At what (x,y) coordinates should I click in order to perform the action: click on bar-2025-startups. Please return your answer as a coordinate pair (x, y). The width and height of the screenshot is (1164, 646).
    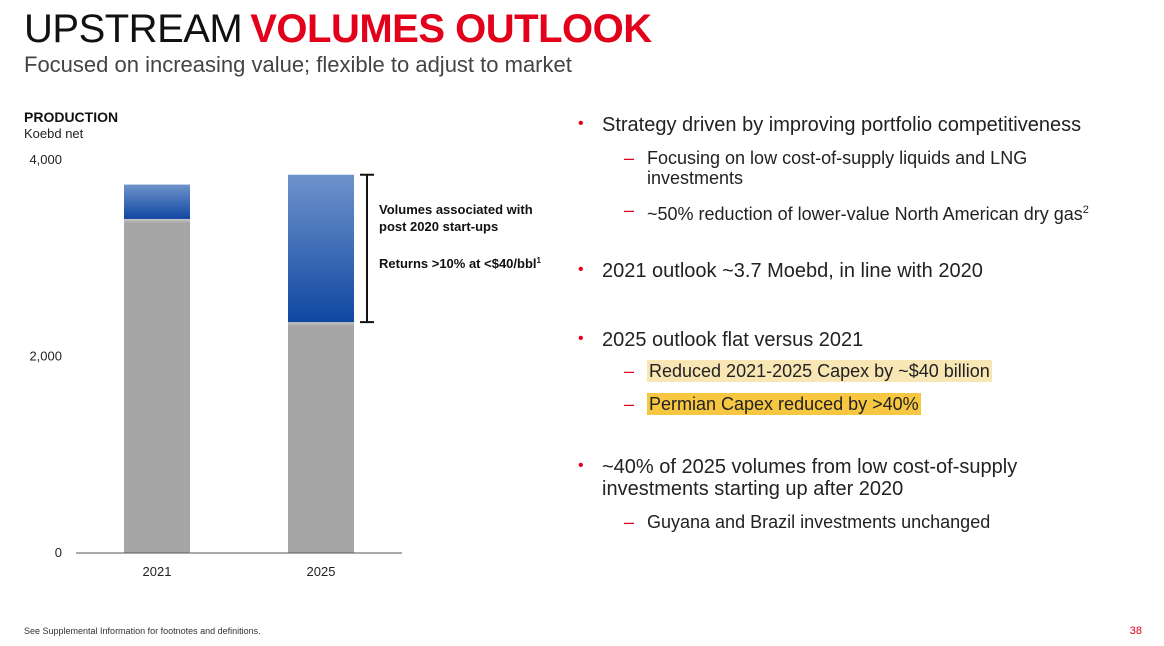
    Looking at the image, I should click on (321, 248).